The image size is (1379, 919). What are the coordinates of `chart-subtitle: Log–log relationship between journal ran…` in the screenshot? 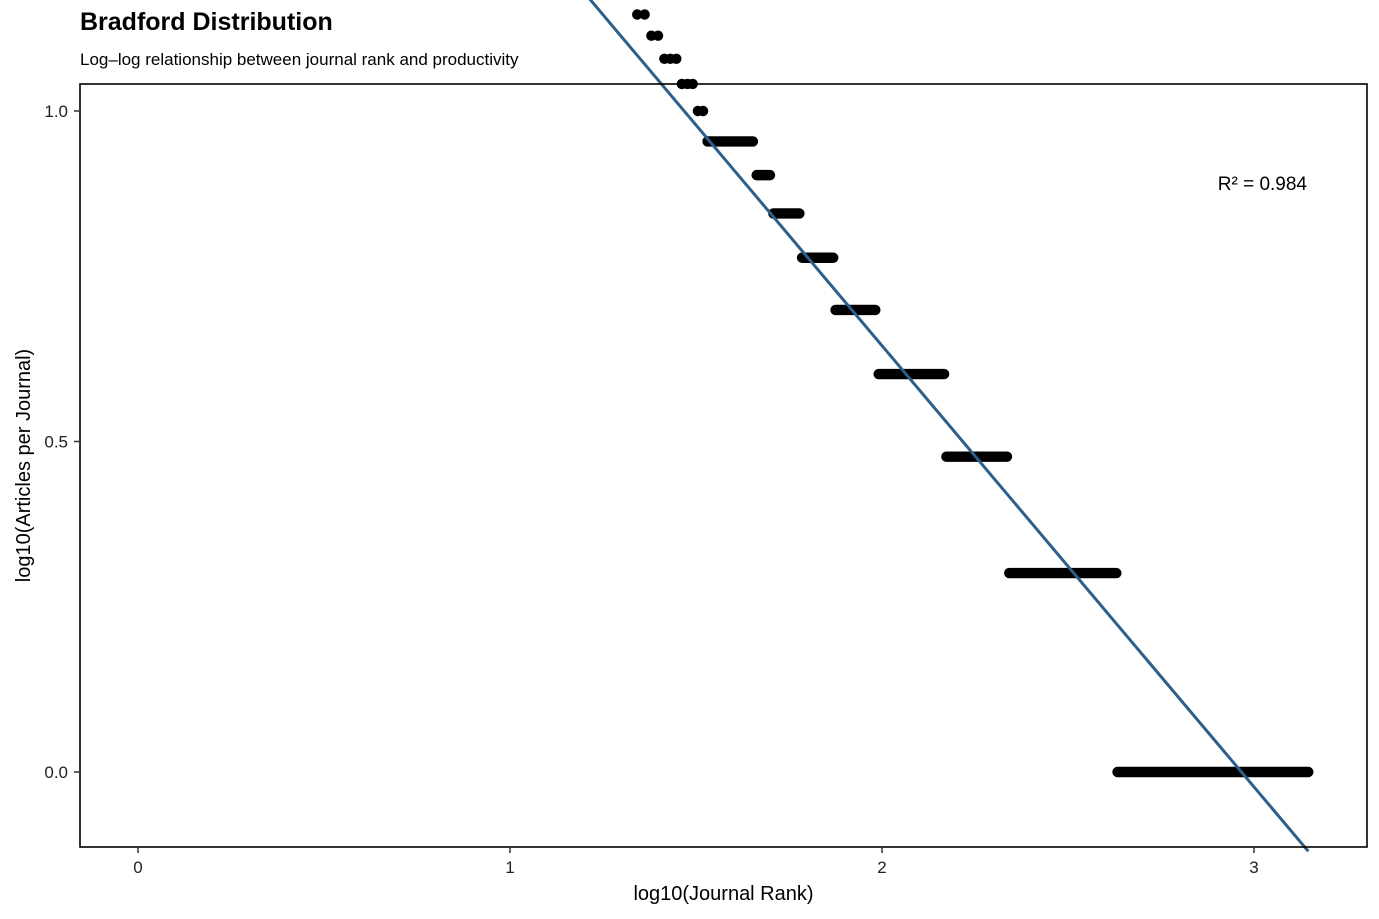 It's located at (299, 59).